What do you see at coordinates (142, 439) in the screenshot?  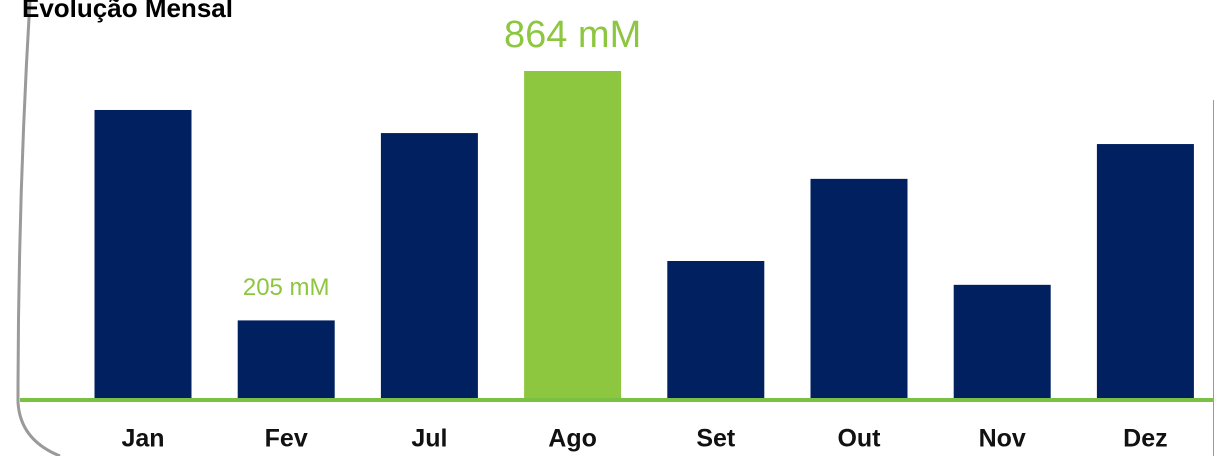 I see `x-tick-label: Jan` at bounding box center [142, 439].